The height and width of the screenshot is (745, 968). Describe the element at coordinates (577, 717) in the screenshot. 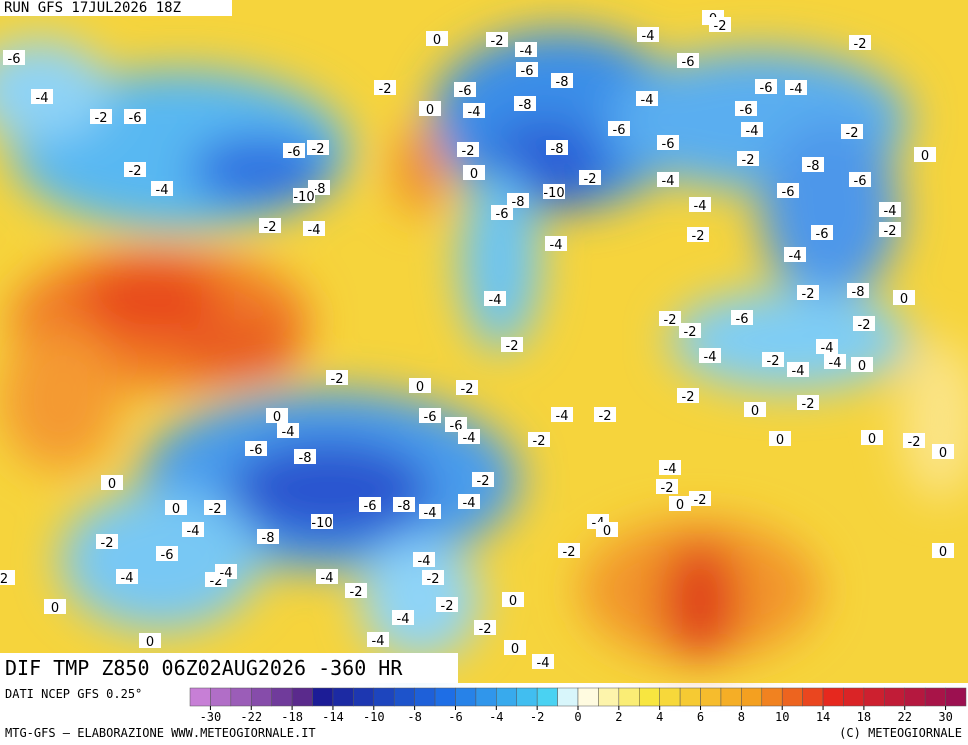

I see `legend-tick-label: 0` at that location.